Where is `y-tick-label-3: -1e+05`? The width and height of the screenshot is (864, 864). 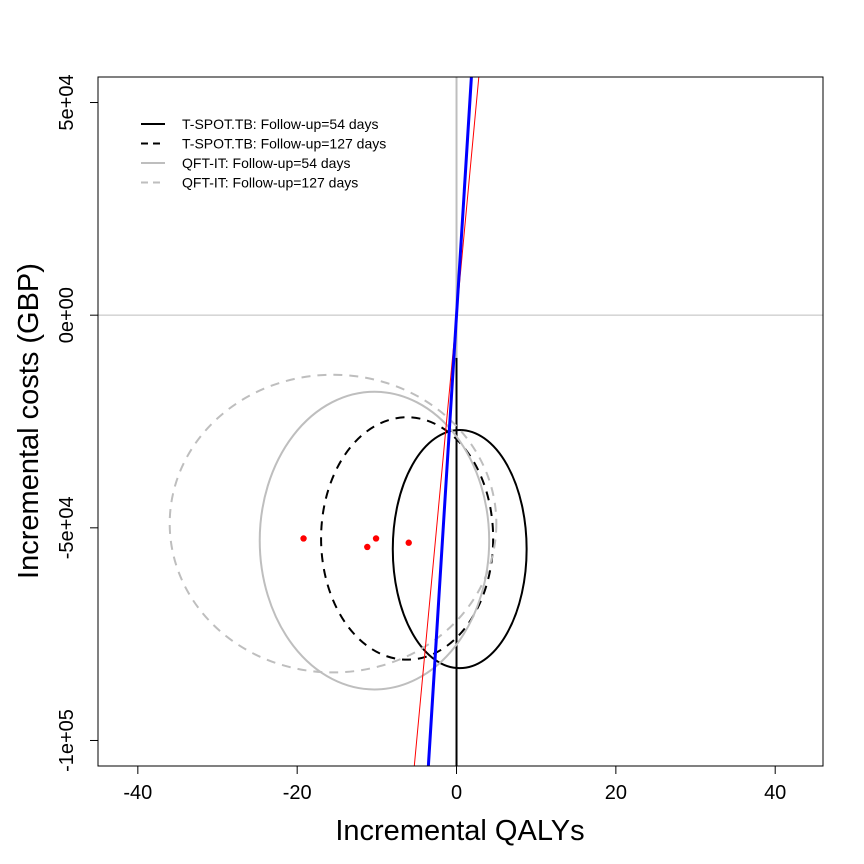 y-tick-label-3: -1e+05 is located at coordinates (67, 740).